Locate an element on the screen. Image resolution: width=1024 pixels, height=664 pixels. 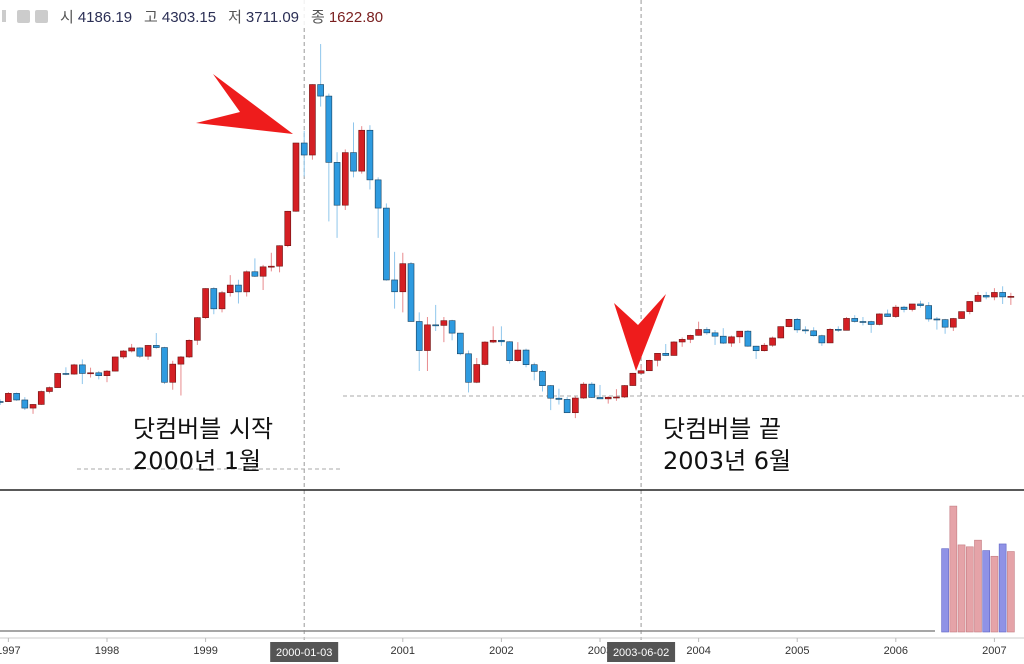
x-tick-label: 2007 is located at coordinates (994, 651).